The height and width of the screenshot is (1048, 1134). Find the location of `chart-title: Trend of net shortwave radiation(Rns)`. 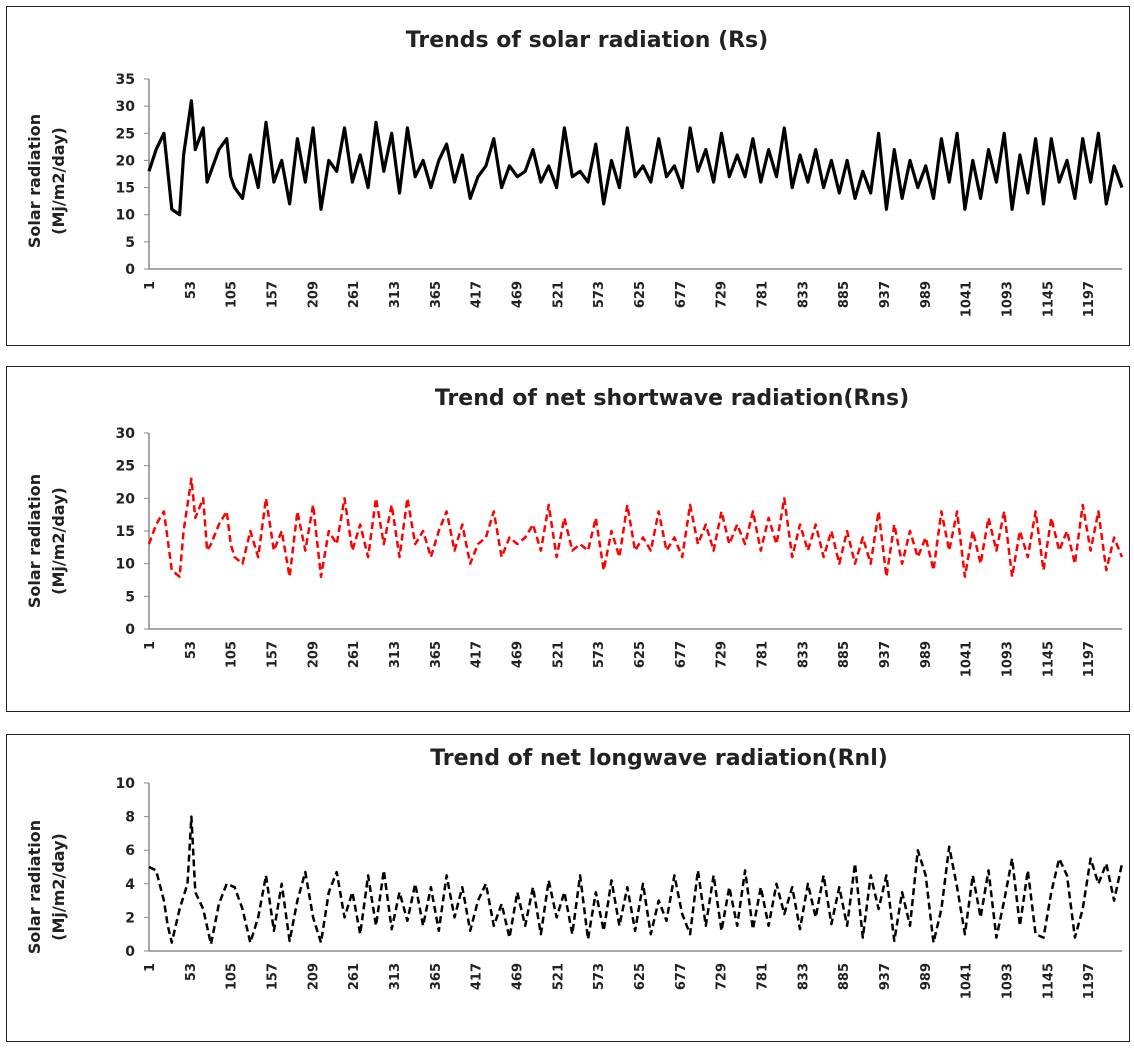

chart-title: Trend of net shortwave radiation(Rns) is located at coordinates (672, 398).